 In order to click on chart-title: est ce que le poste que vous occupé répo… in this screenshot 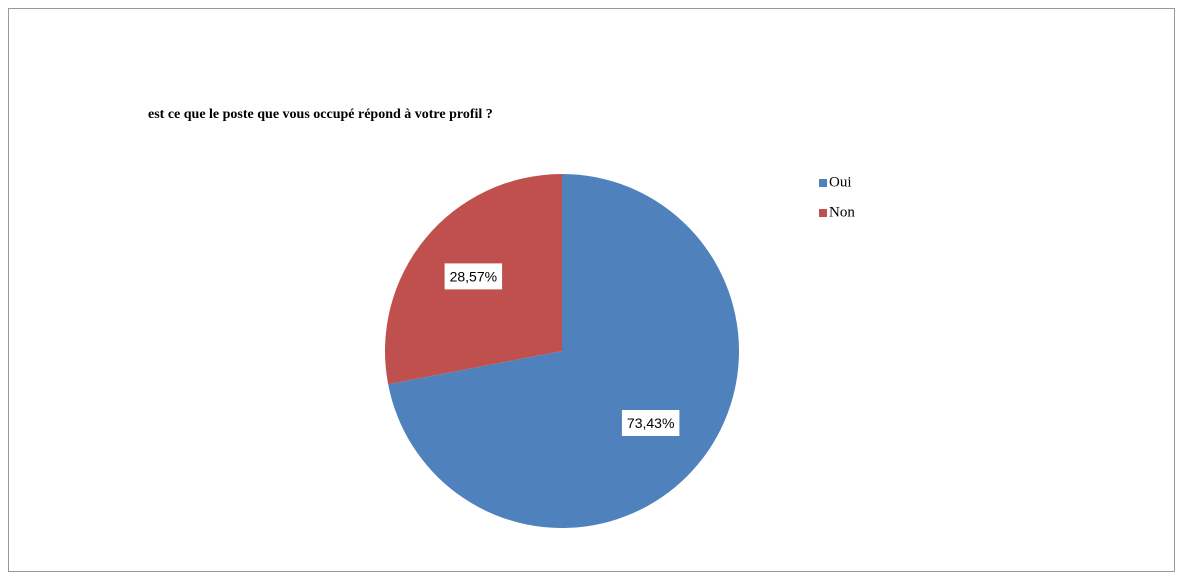, I will do `click(320, 114)`.